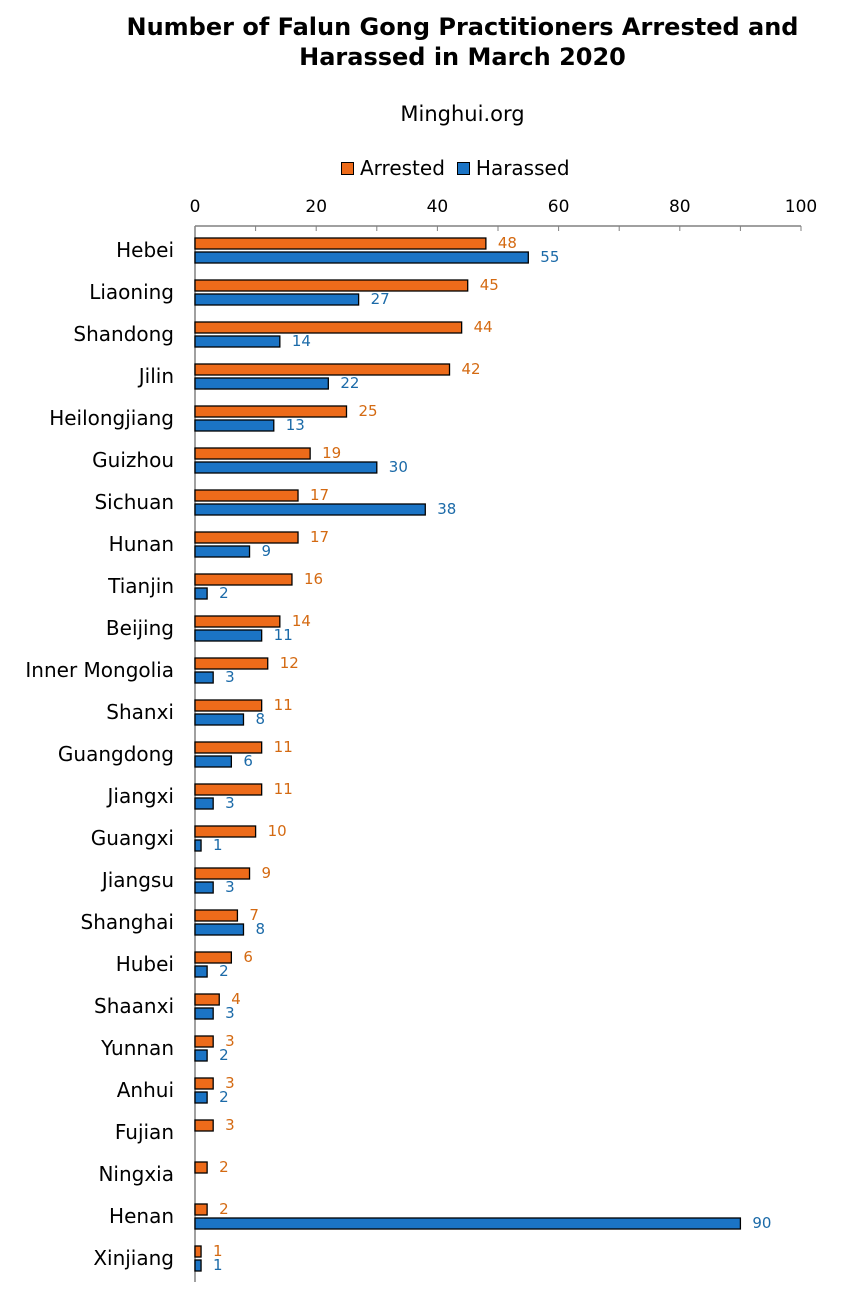 The width and height of the screenshot is (847, 1294). What do you see at coordinates (398, 467) in the screenshot?
I see `data-label-harassed: 30` at bounding box center [398, 467].